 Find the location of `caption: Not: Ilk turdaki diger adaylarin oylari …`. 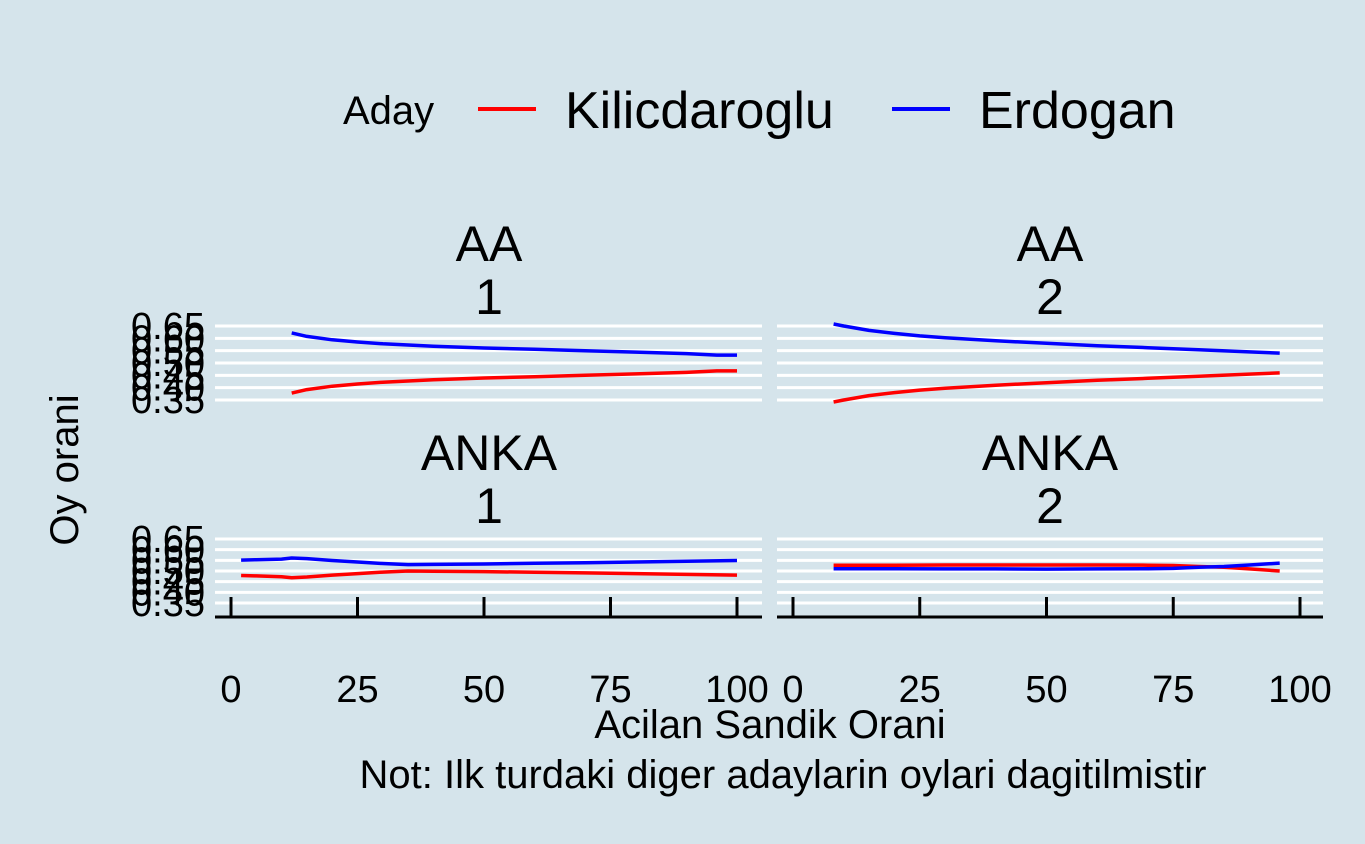

caption: Not: Ilk turdaki diger adaylarin oylari … is located at coordinates (783, 775).